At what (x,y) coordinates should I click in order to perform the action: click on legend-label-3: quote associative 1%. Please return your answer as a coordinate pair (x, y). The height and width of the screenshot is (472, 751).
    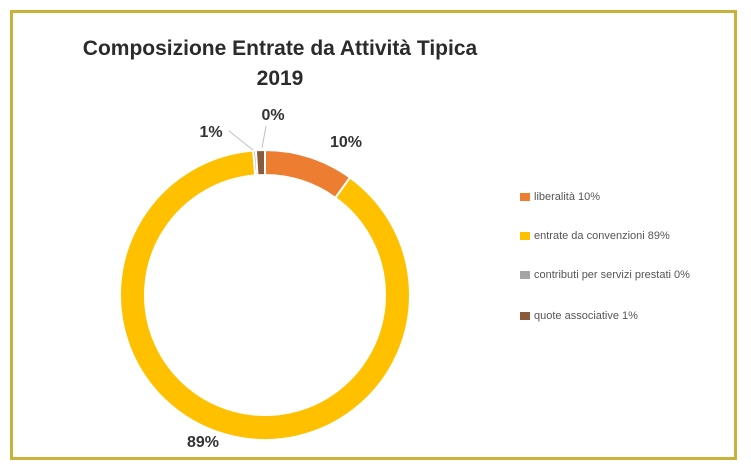
    Looking at the image, I should click on (586, 316).